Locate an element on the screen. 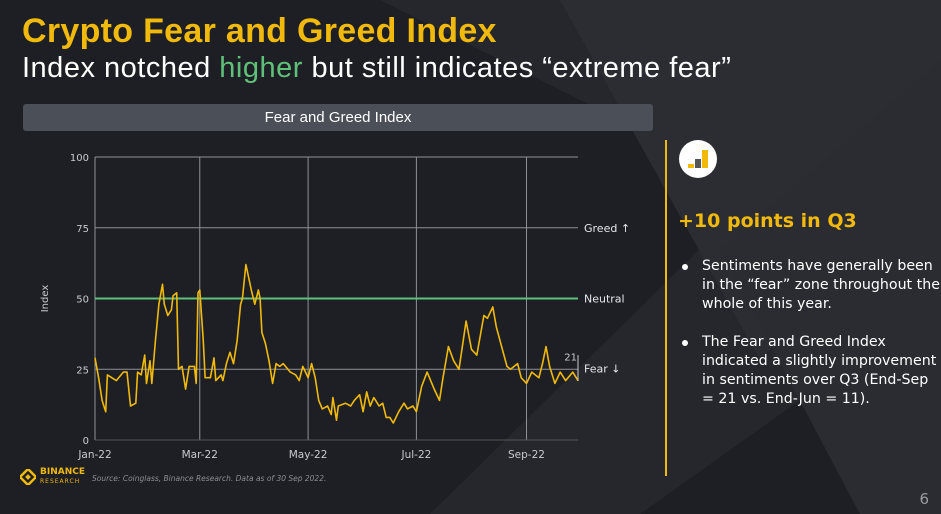 This screenshot has height=514, width=941. page-number: 6 is located at coordinates (924, 499).